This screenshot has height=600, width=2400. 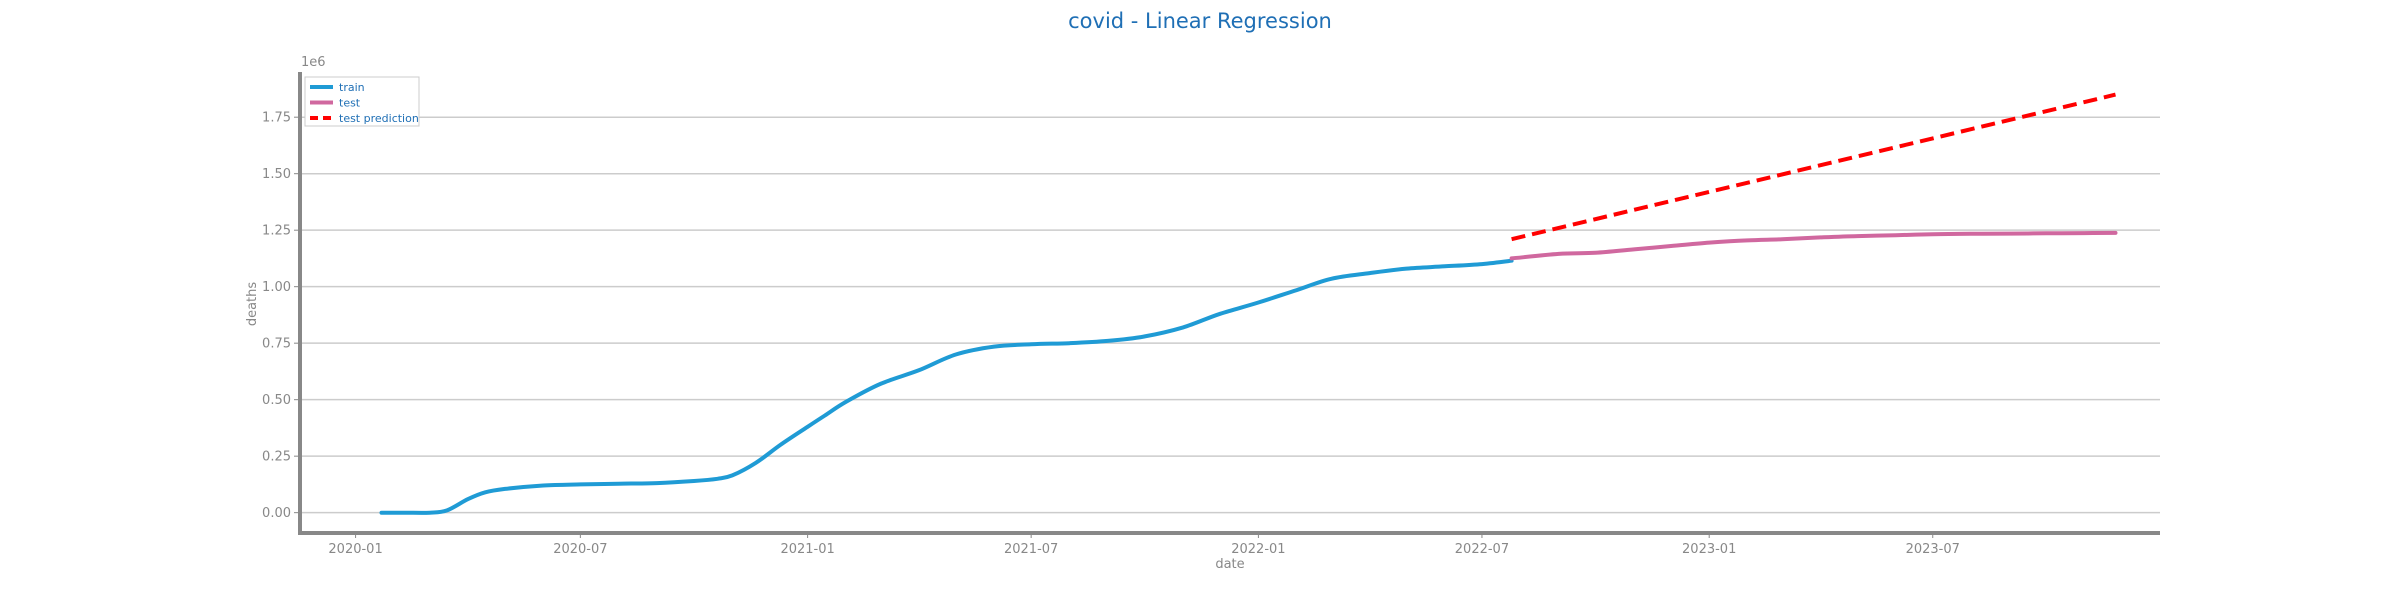 What do you see at coordinates (252, 304) in the screenshot?
I see `y-axis-label: deaths` at bounding box center [252, 304].